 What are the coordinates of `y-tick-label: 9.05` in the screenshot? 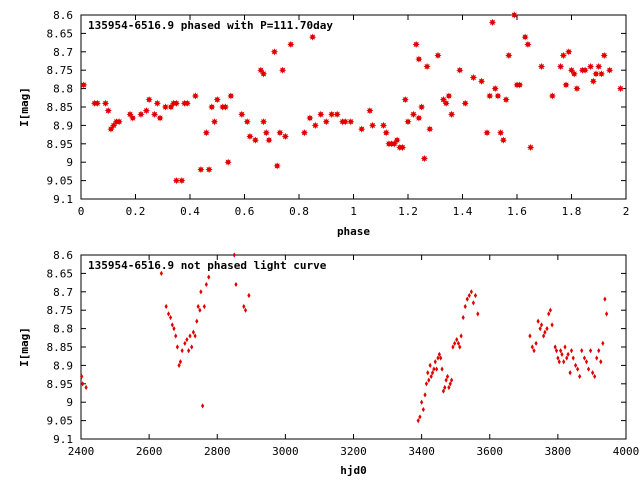 It's located at (60, 421).